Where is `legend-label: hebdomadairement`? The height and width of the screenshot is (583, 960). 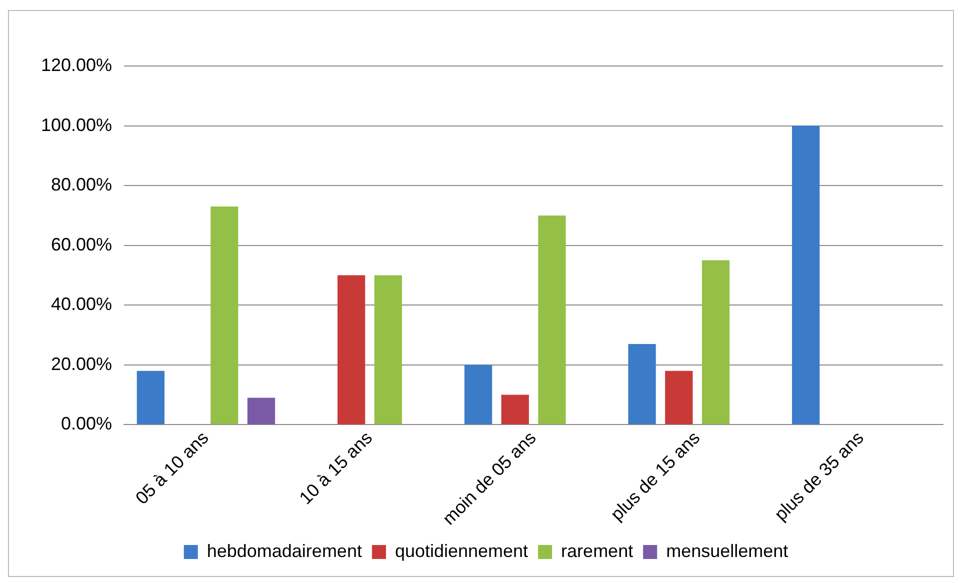 legend-label: hebdomadairement is located at coordinates (284, 550).